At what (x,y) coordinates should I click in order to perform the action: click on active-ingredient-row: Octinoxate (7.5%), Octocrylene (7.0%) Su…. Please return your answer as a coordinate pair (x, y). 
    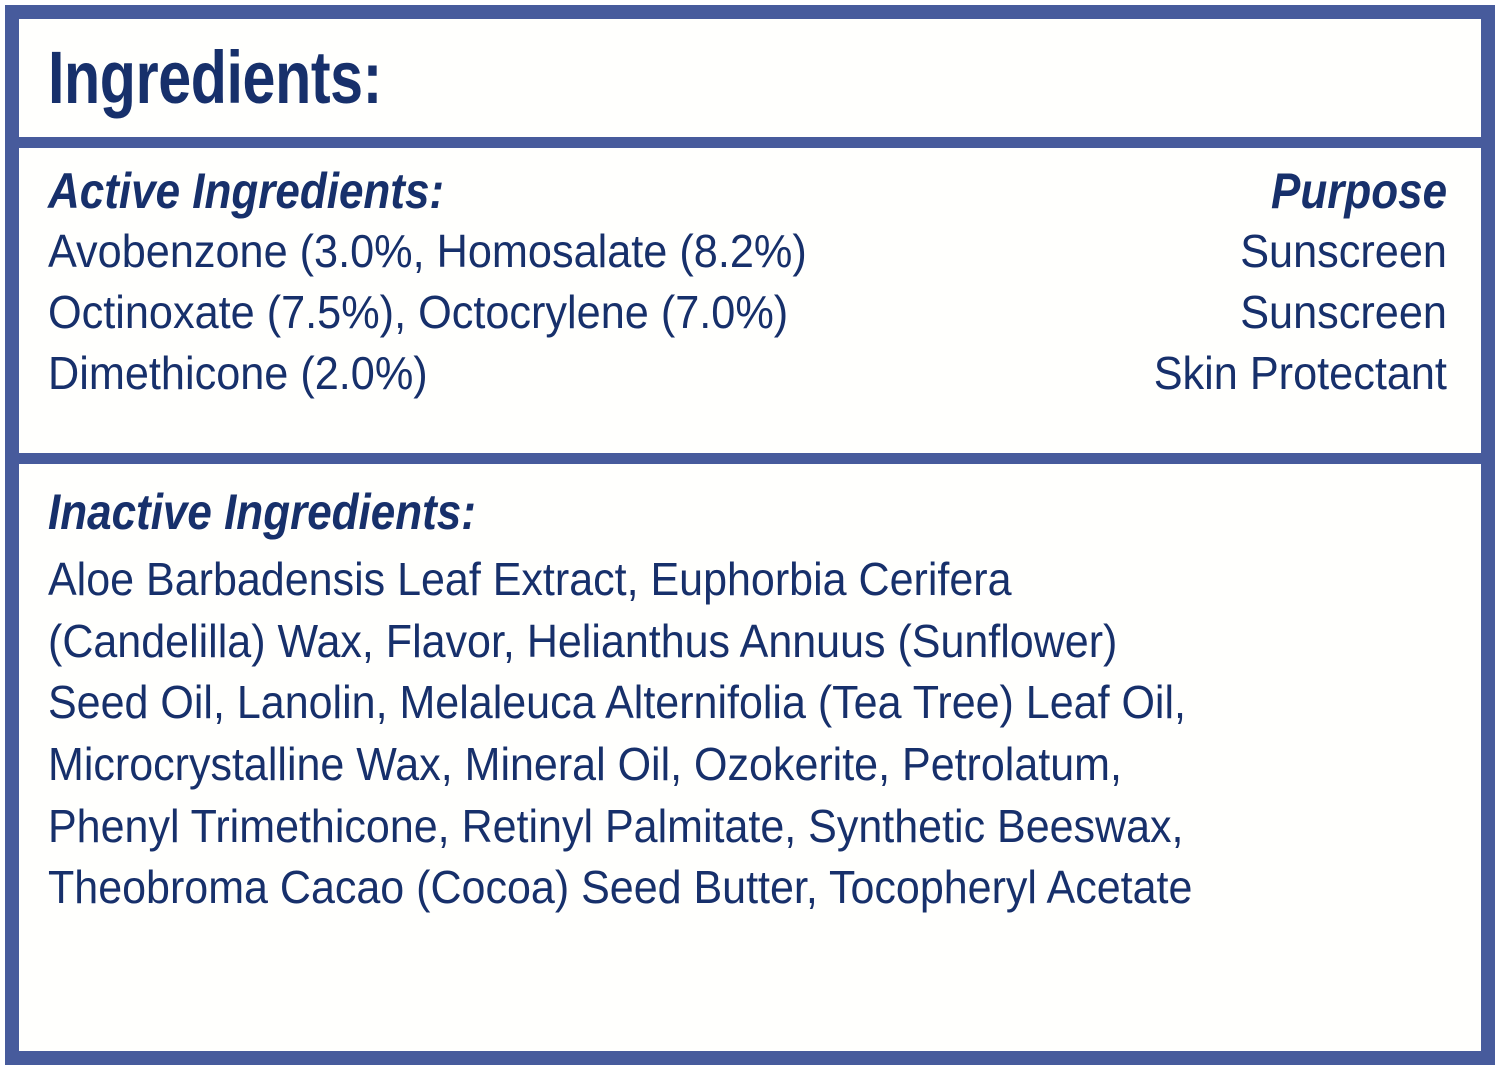
    Looking at the image, I should click on (747, 312).